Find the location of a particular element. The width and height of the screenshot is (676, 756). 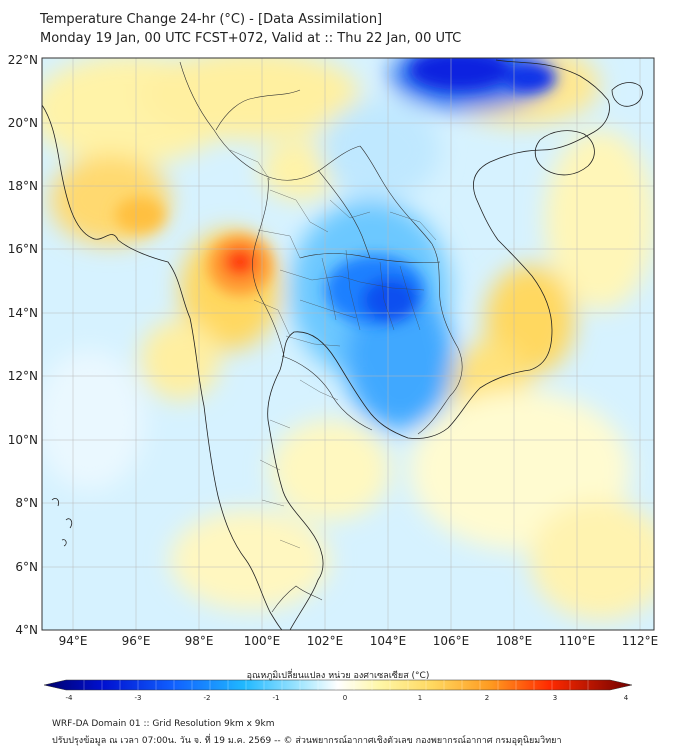

lon-label: 106°E is located at coordinates (451, 641).